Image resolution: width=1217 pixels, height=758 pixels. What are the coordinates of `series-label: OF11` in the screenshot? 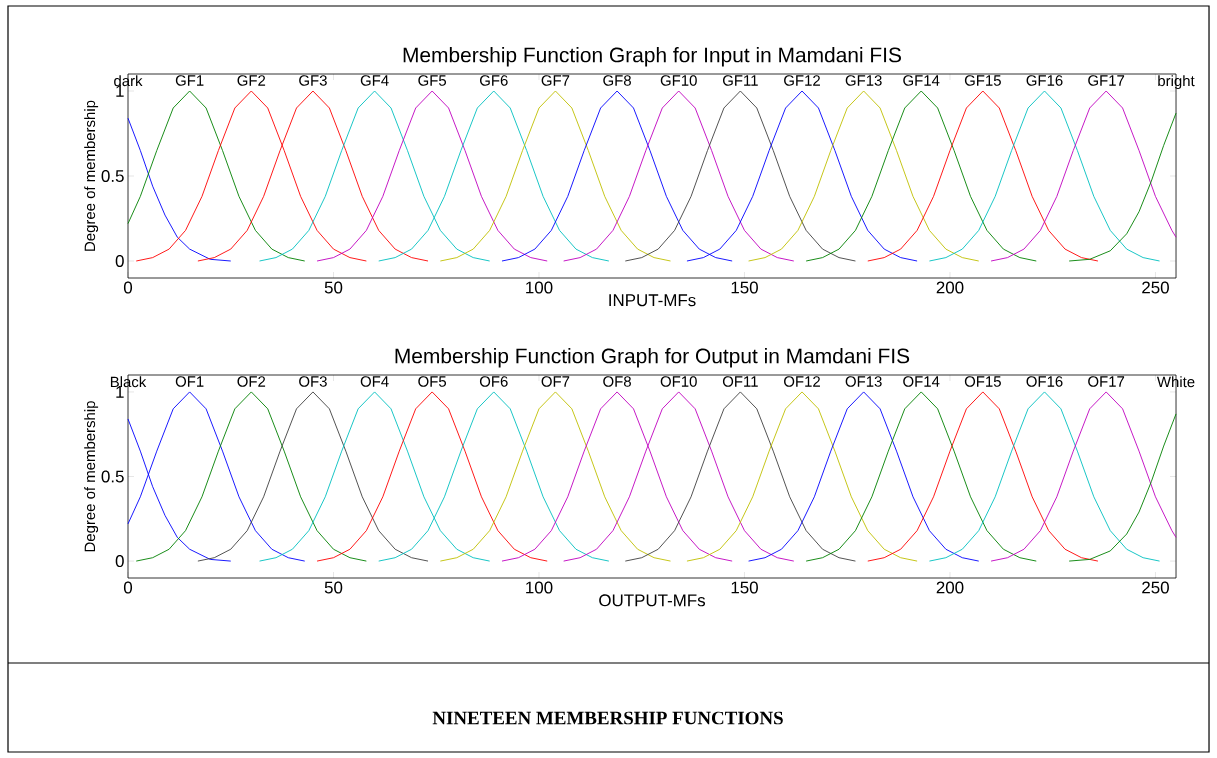 It's located at (740, 381).